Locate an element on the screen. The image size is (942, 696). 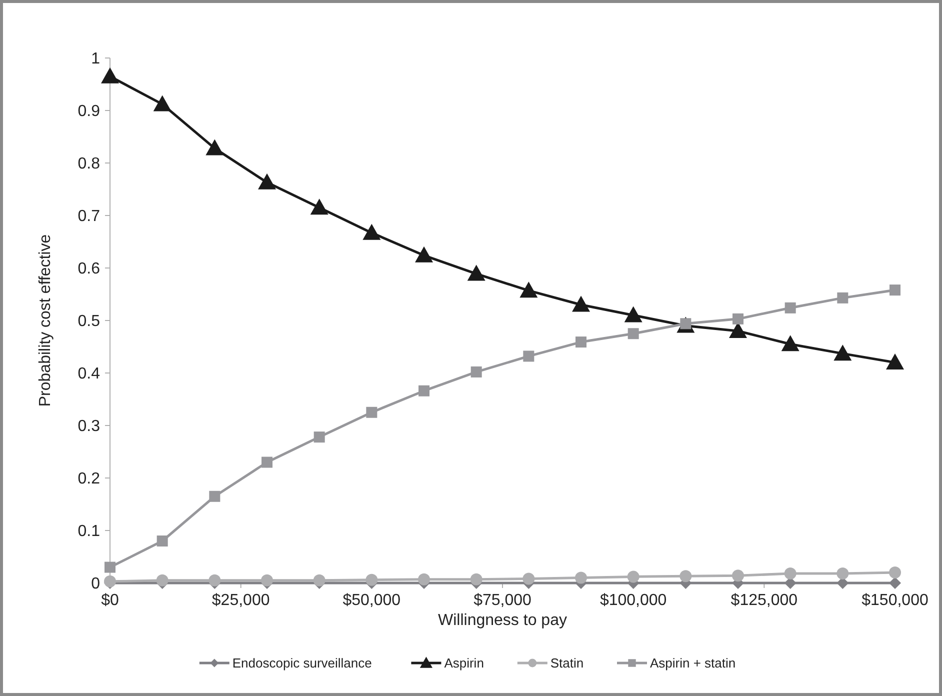
x-tick-label: $0 is located at coordinates (110, 600).